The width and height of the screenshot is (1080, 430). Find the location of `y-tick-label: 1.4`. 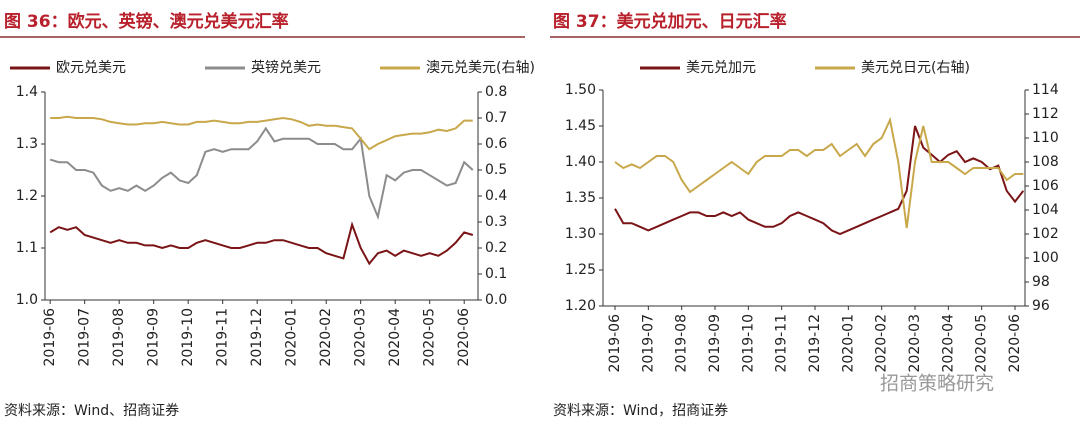

y-tick-label: 1.4 is located at coordinates (27, 92).